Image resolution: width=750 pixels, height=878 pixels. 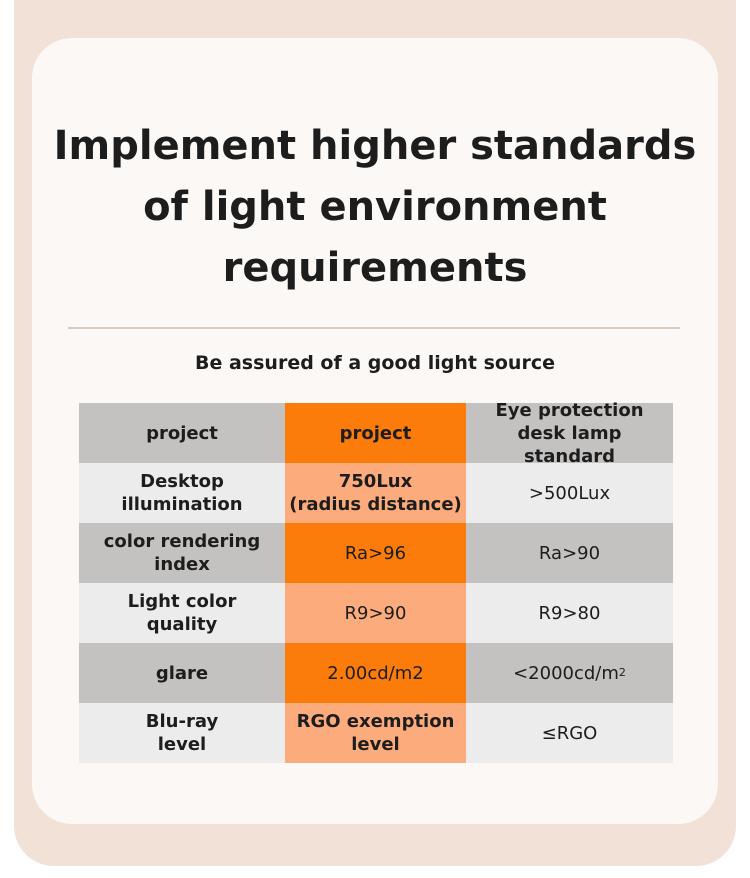 I want to click on divider, so click(x=374, y=328).